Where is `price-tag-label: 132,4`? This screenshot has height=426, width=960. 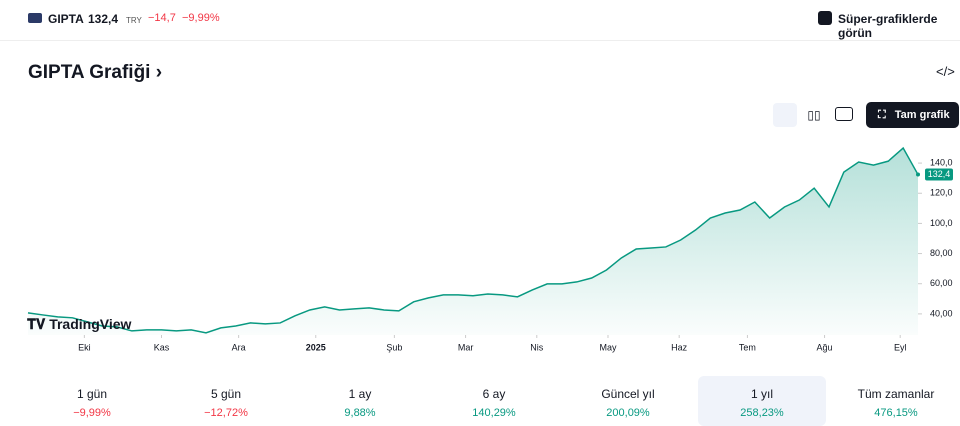 price-tag-label: 132,4 is located at coordinates (939, 174).